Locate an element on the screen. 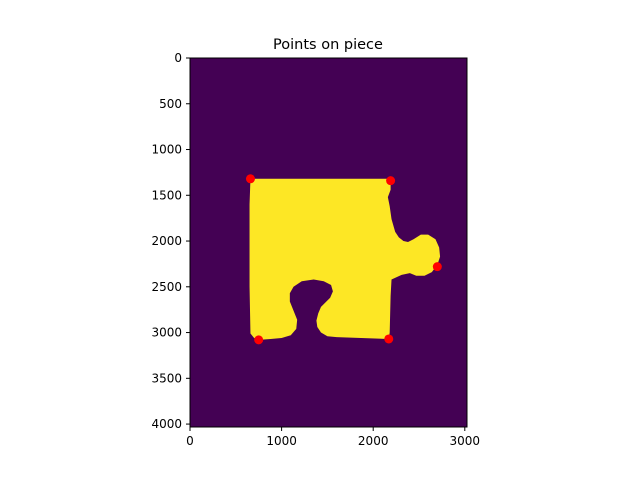 The image size is (640, 480). points-layer is located at coordinates (343, 259).